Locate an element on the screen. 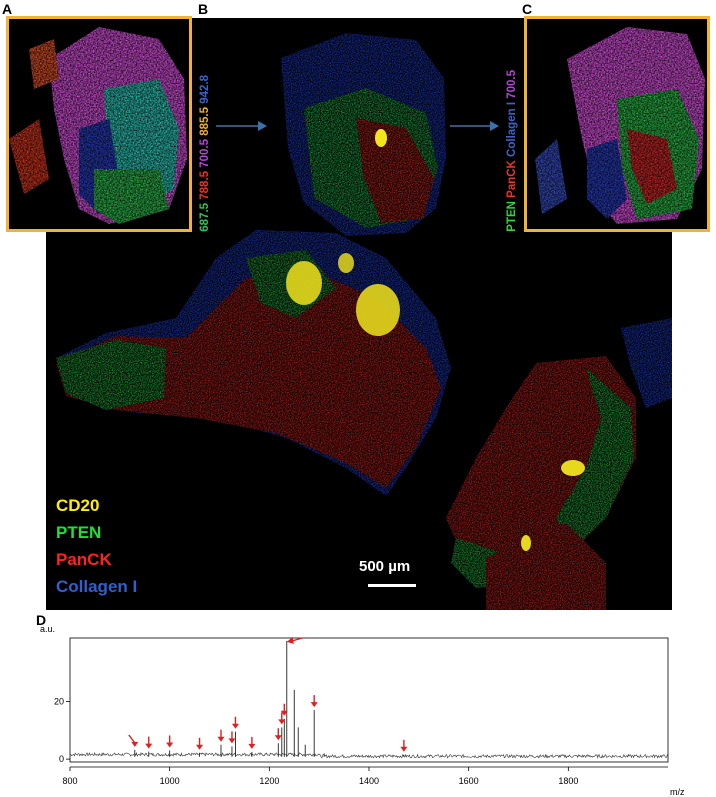 This screenshot has width=716, height=797. y-tick-label: 20 is located at coordinates (59, 701).